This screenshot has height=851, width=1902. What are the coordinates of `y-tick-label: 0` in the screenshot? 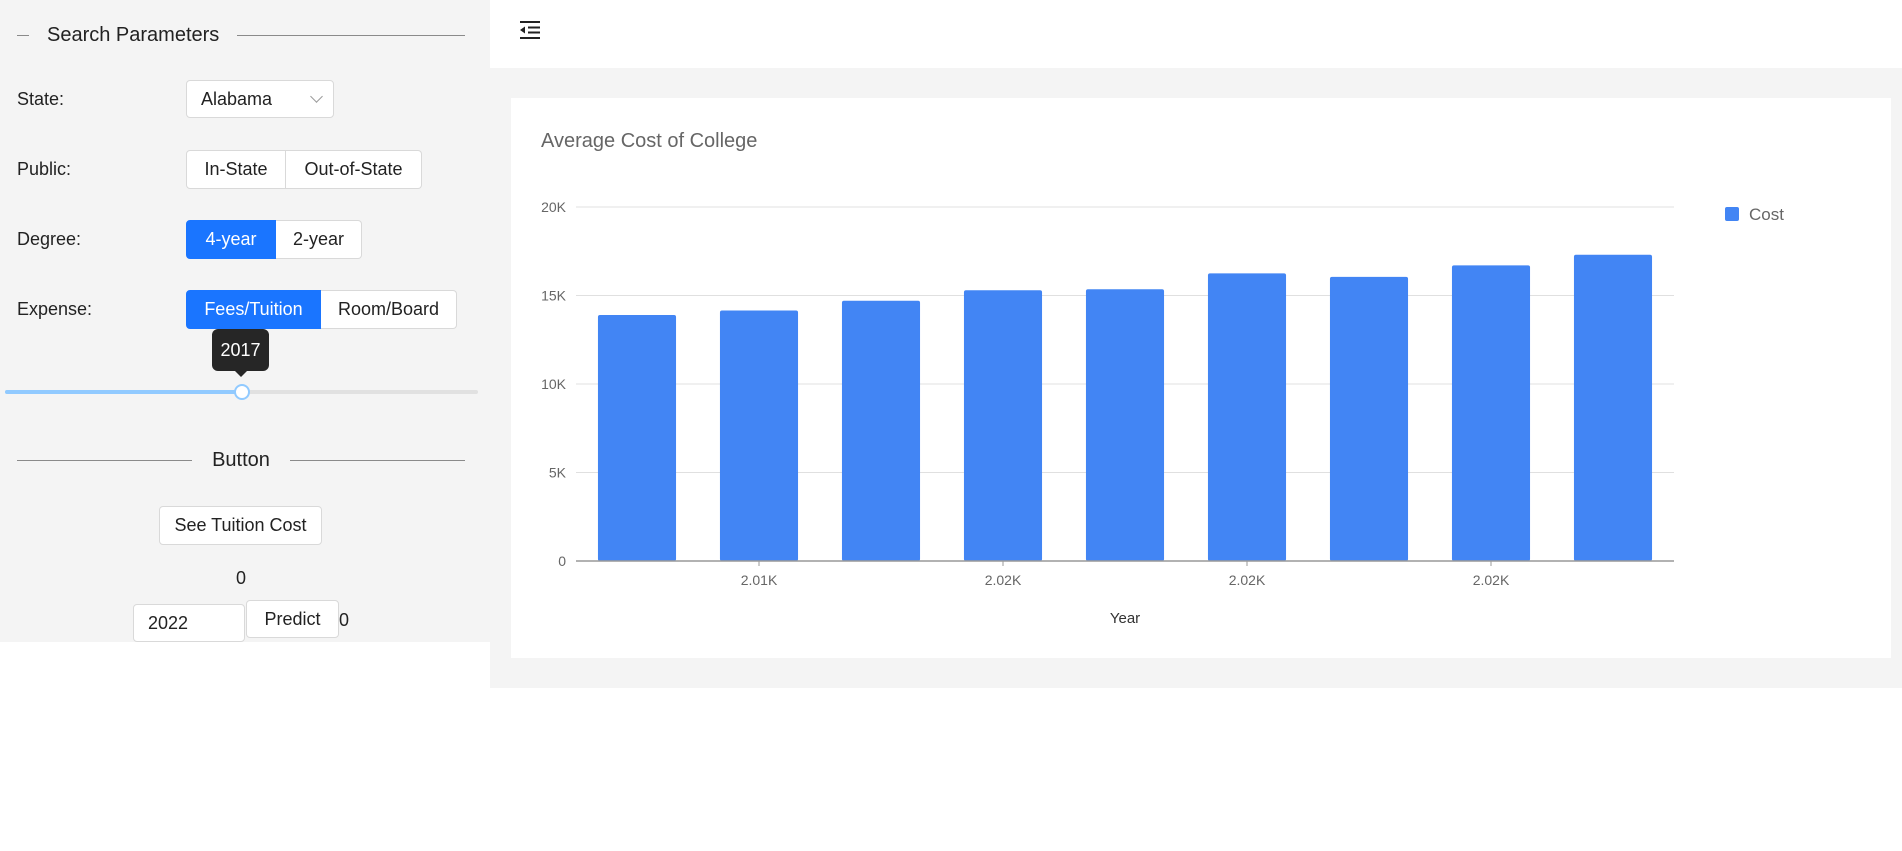 It's located at (562, 561).